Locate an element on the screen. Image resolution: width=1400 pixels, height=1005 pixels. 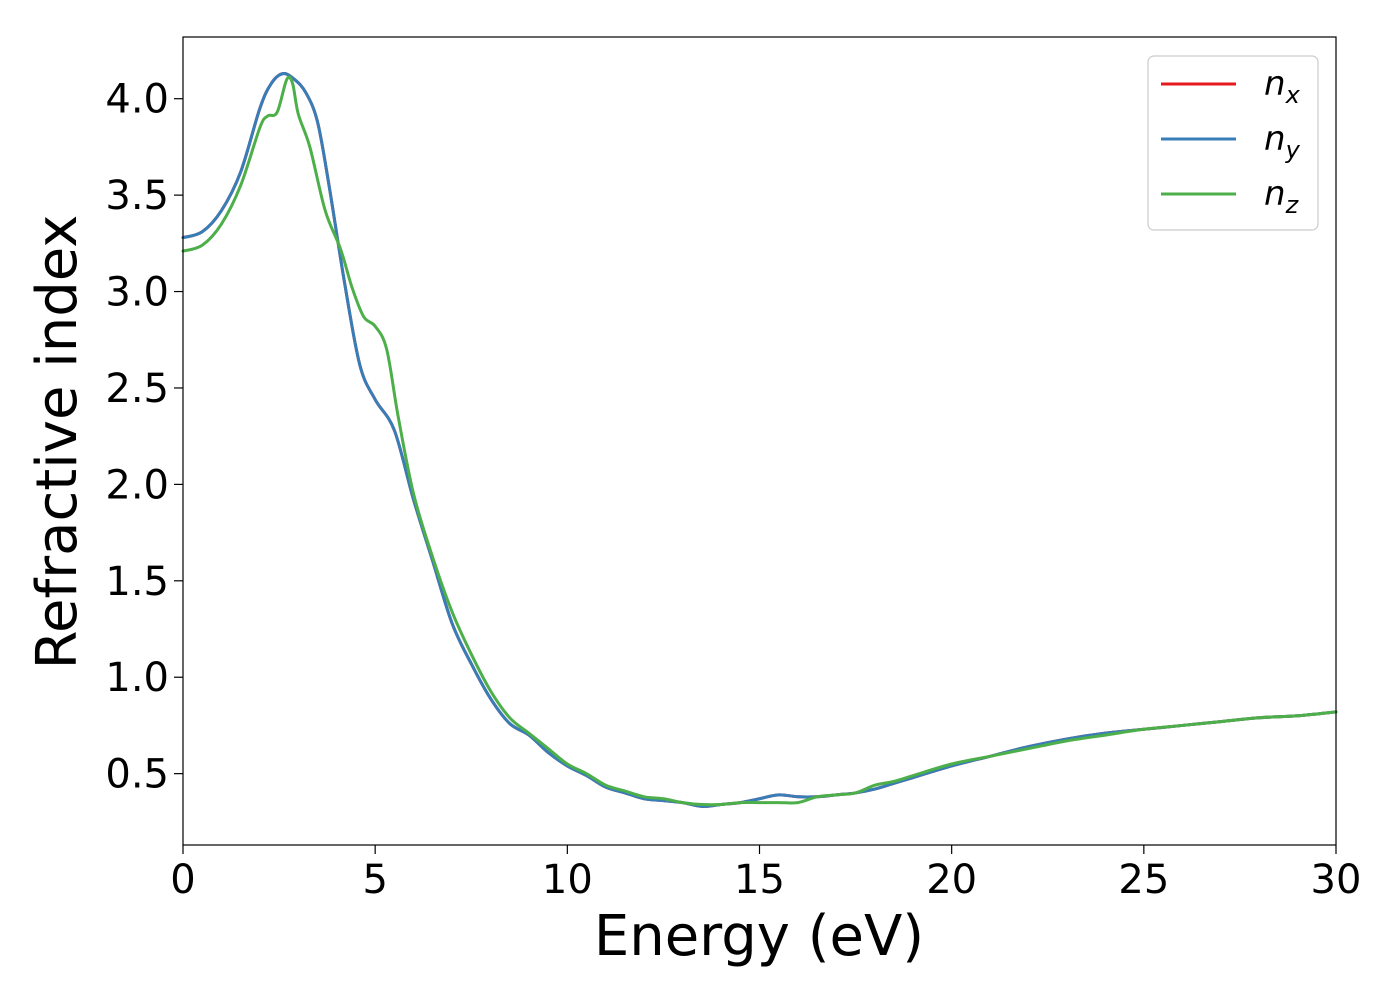
y-tick-label: 0.5 is located at coordinates (137, 775).